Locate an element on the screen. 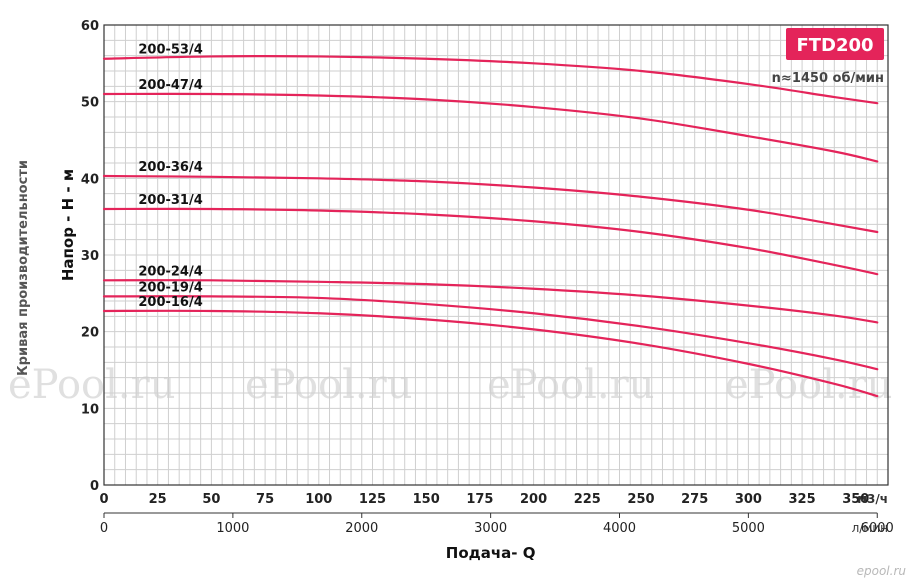 This screenshot has width=910, height=579. x-tick-label: 300 is located at coordinates (748, 499).